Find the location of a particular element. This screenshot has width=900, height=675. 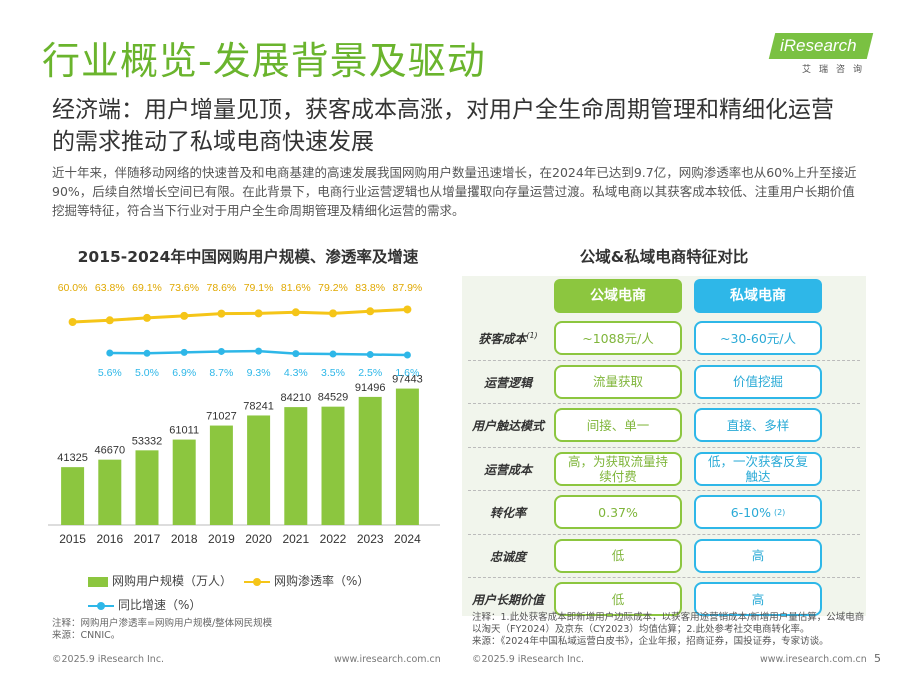

logo-sub: 艾瑞咨询 is located at coordinates (836, 70).